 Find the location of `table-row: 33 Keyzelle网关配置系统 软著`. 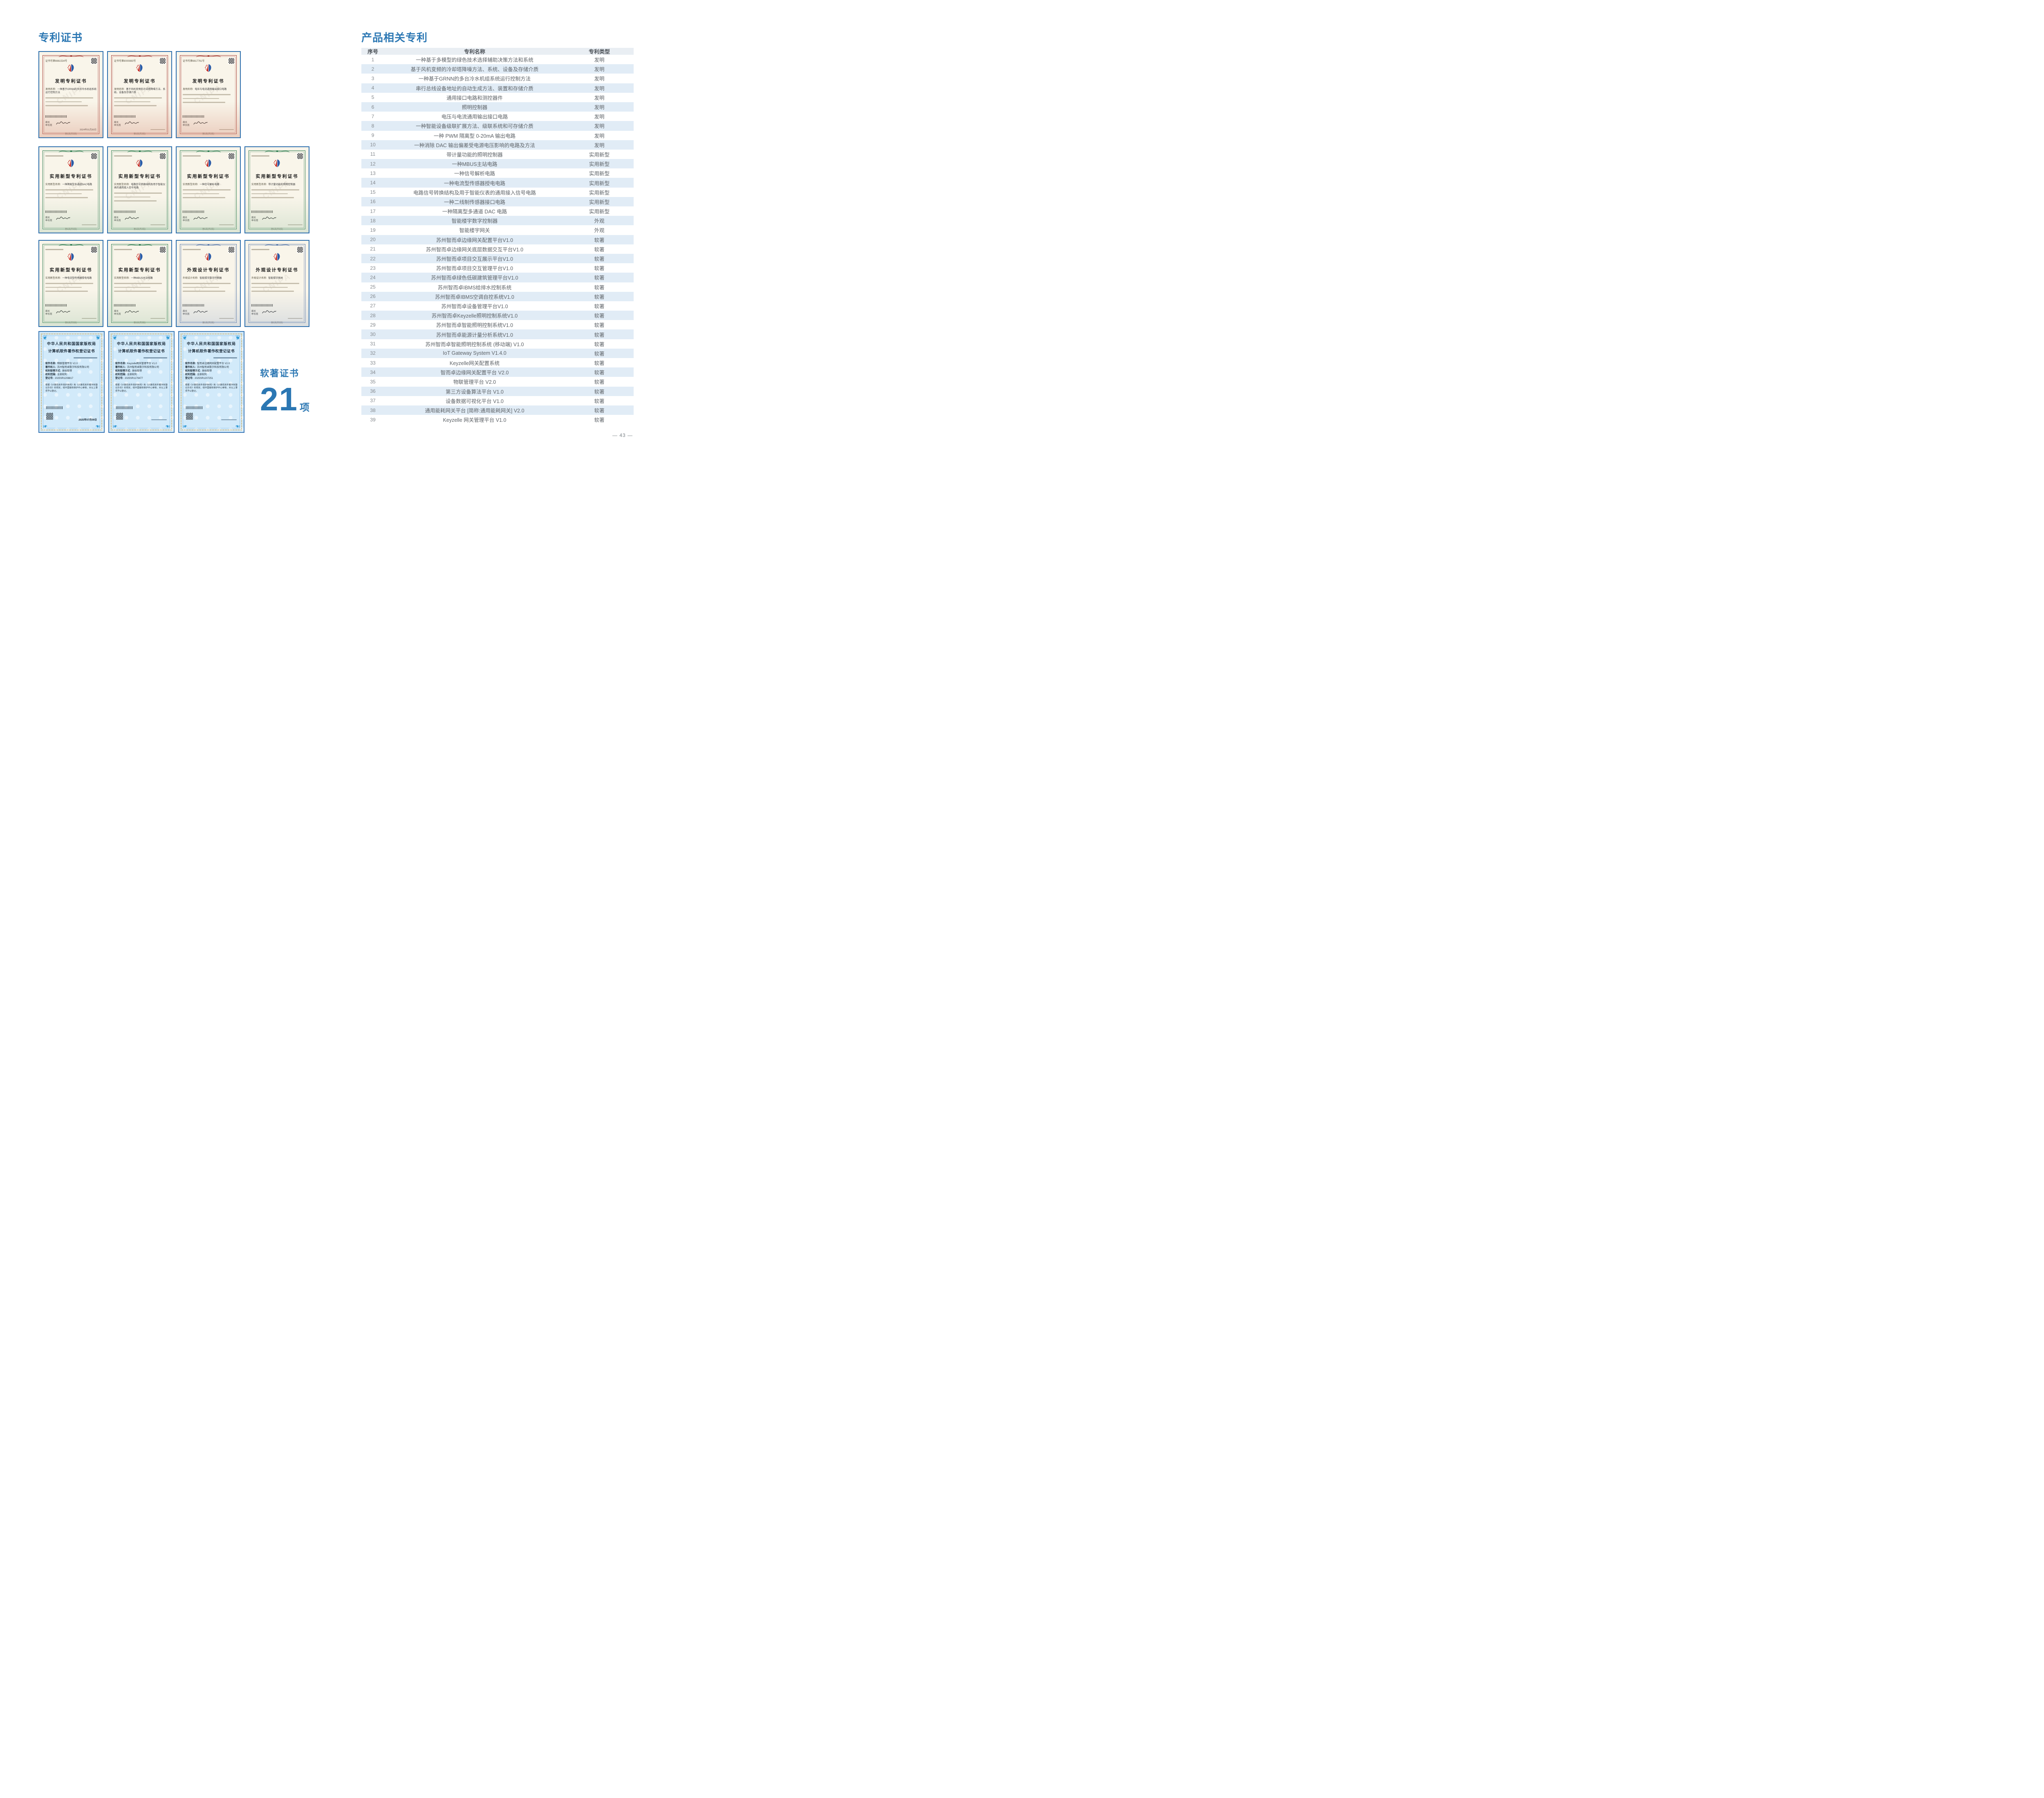

table-row: 33 Keyzelle网关配置系统 软著 is located at coordinates (498, 362).